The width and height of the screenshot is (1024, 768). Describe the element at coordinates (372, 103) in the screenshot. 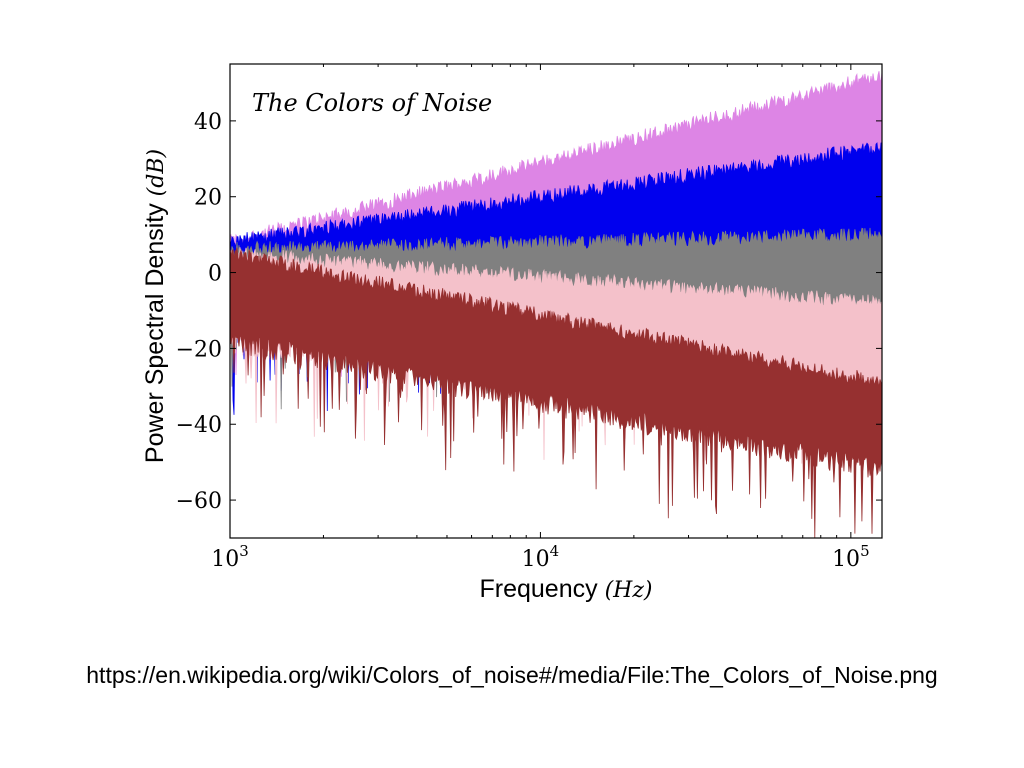

I see `chart-title: The Colors of Noise` at that location.